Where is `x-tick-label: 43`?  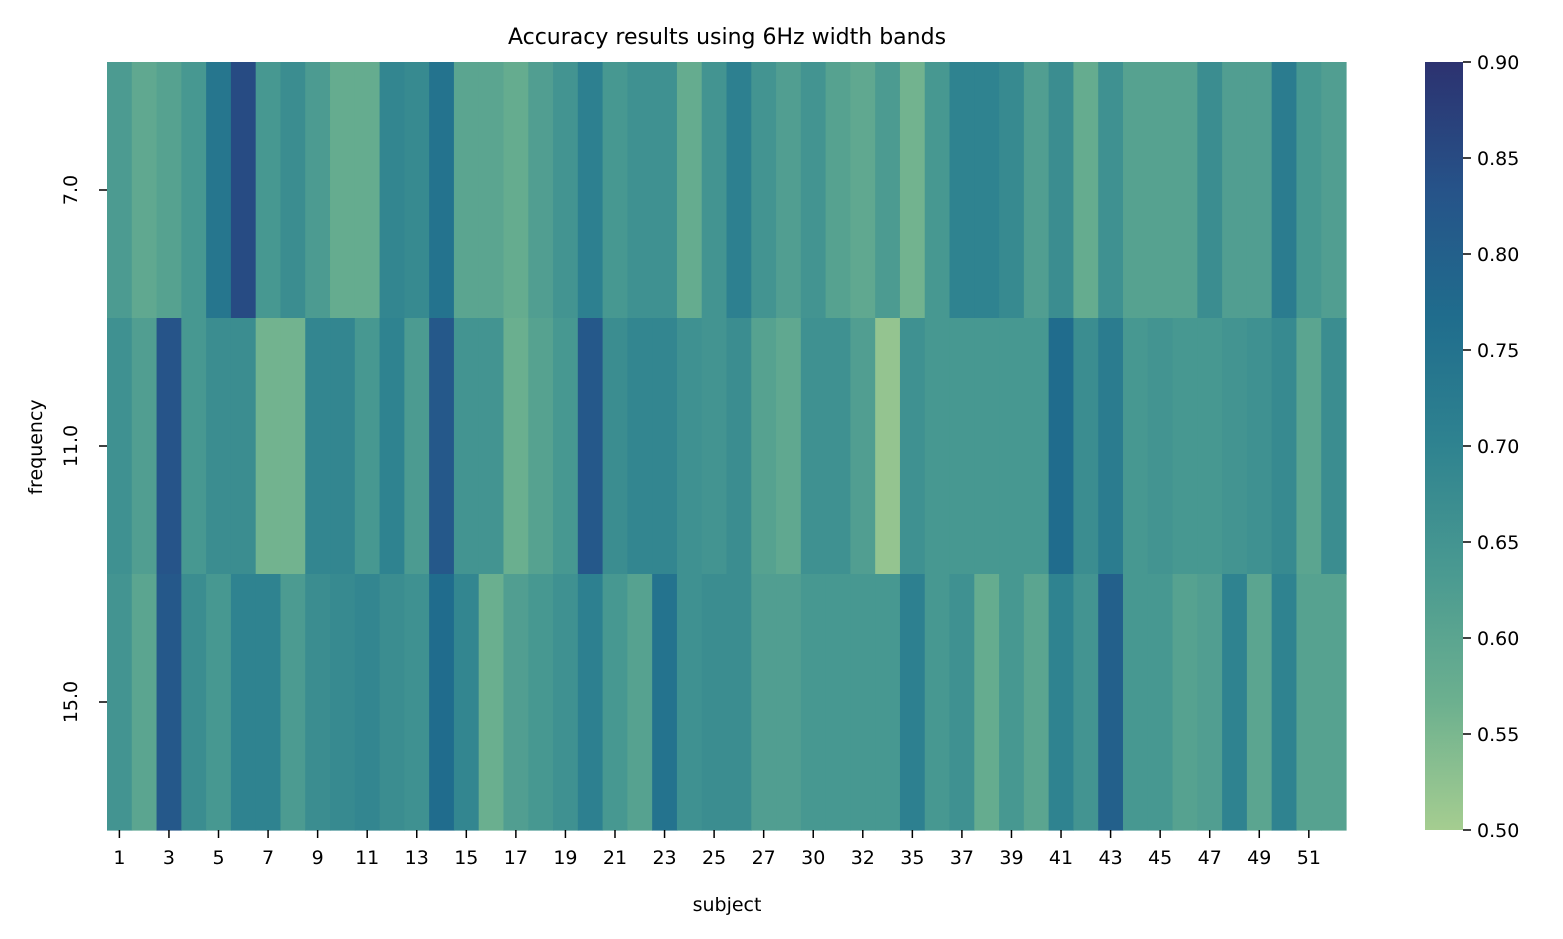
x-tick-label: 43 is located at coordinates (1110, 858).